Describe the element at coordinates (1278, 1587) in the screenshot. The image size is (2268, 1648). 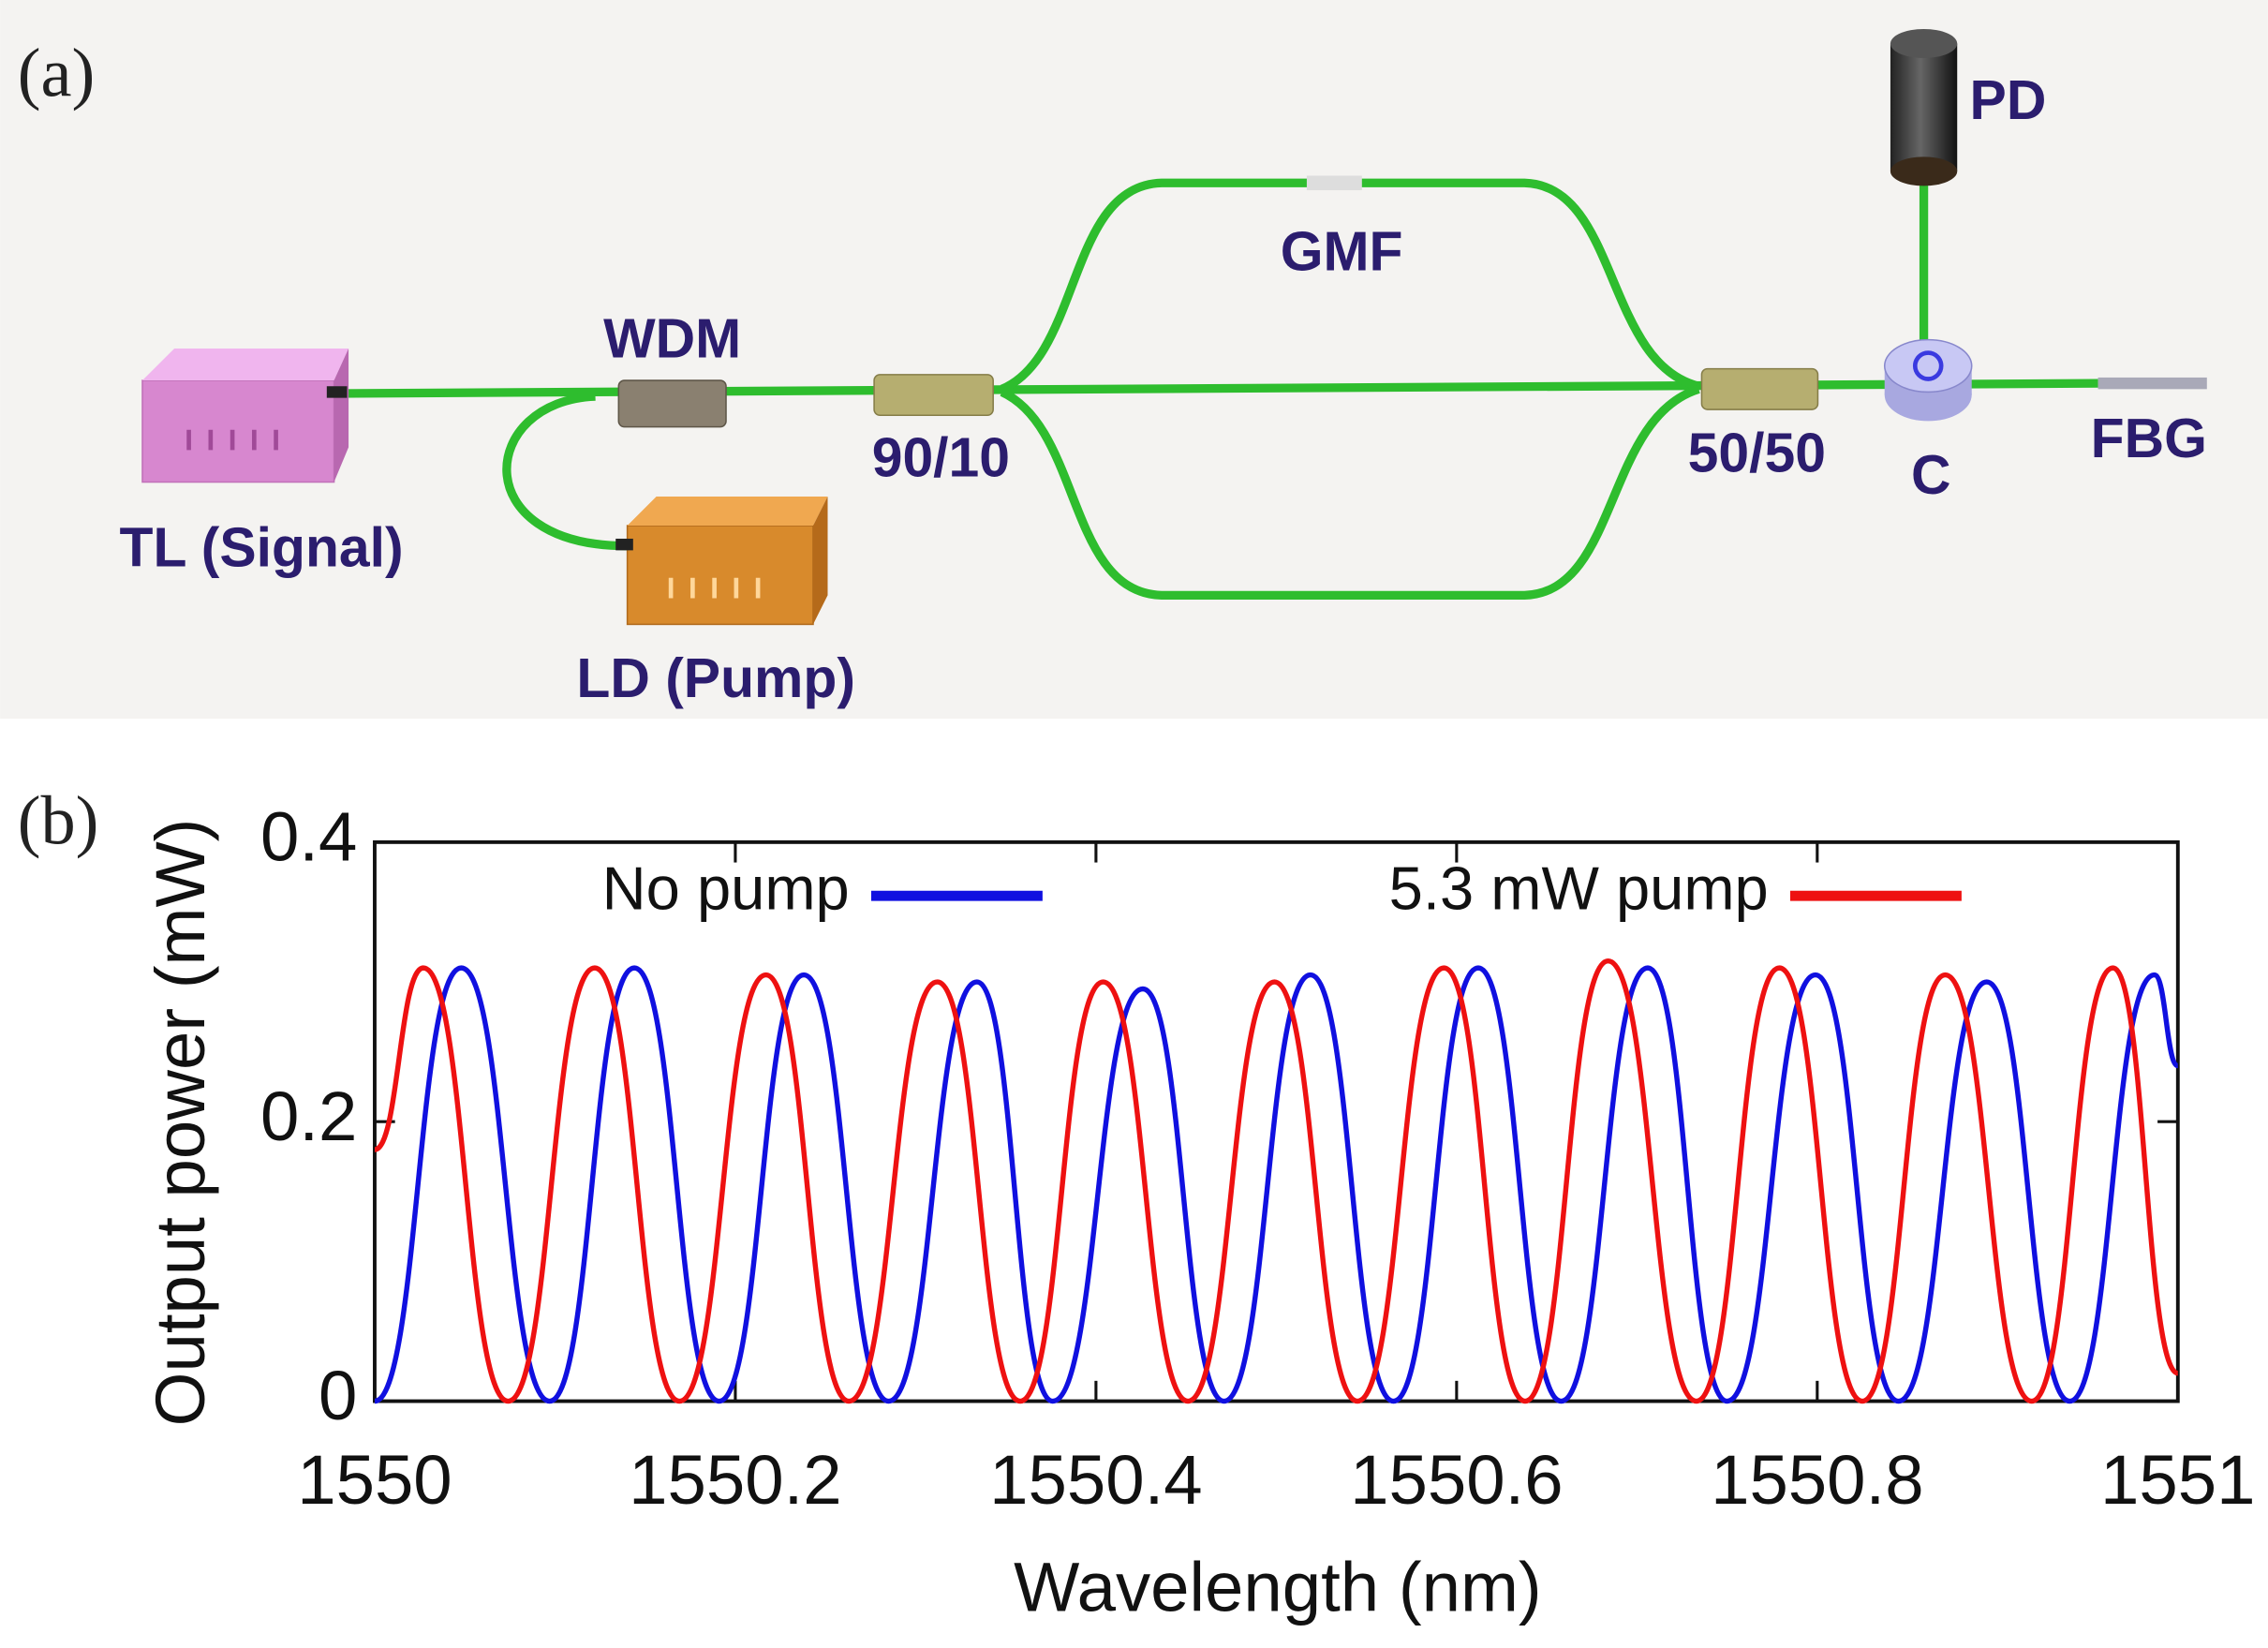
I see `x-axis-label: Wavelength (nm)` at that location.